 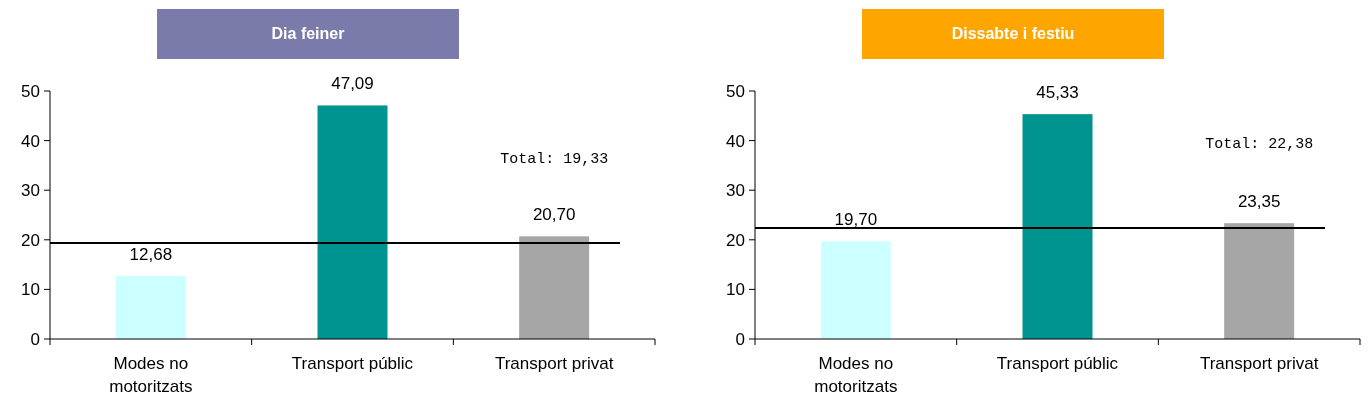 What do you see at coordinates (308, 33) in the screenshot?
I see `chart-title: Dia feiner` at bounding box center [308, 33].